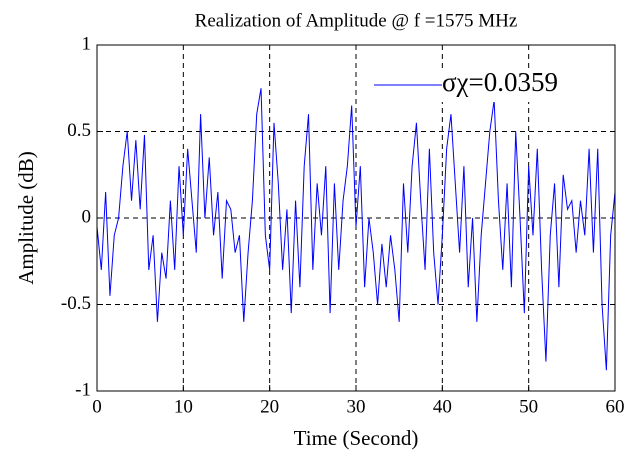 The width and height of the screenshot is (632, 460). What do you see at coordinates (356, 406) in the screenshot?
I see `x-tick-label: 30` at bounding box center [356, 406].